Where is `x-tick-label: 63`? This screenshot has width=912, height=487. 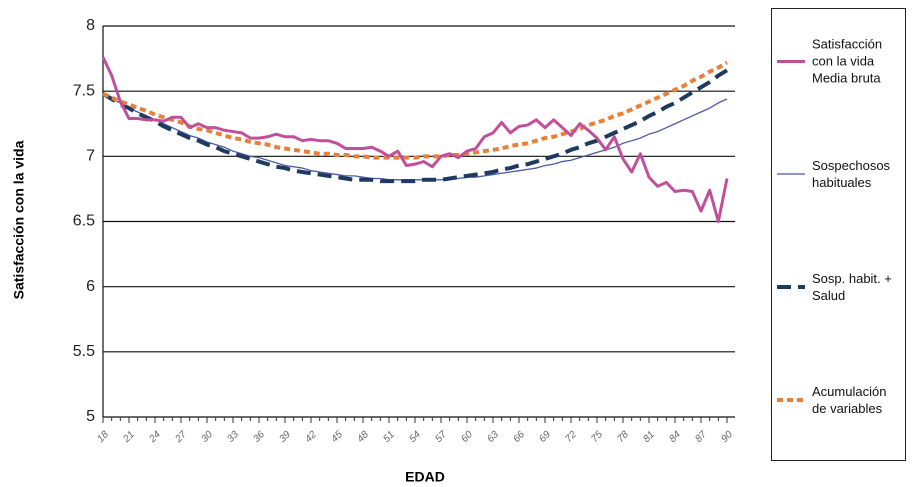 x-tick-label: 63 is located at coordinates (493, 437).